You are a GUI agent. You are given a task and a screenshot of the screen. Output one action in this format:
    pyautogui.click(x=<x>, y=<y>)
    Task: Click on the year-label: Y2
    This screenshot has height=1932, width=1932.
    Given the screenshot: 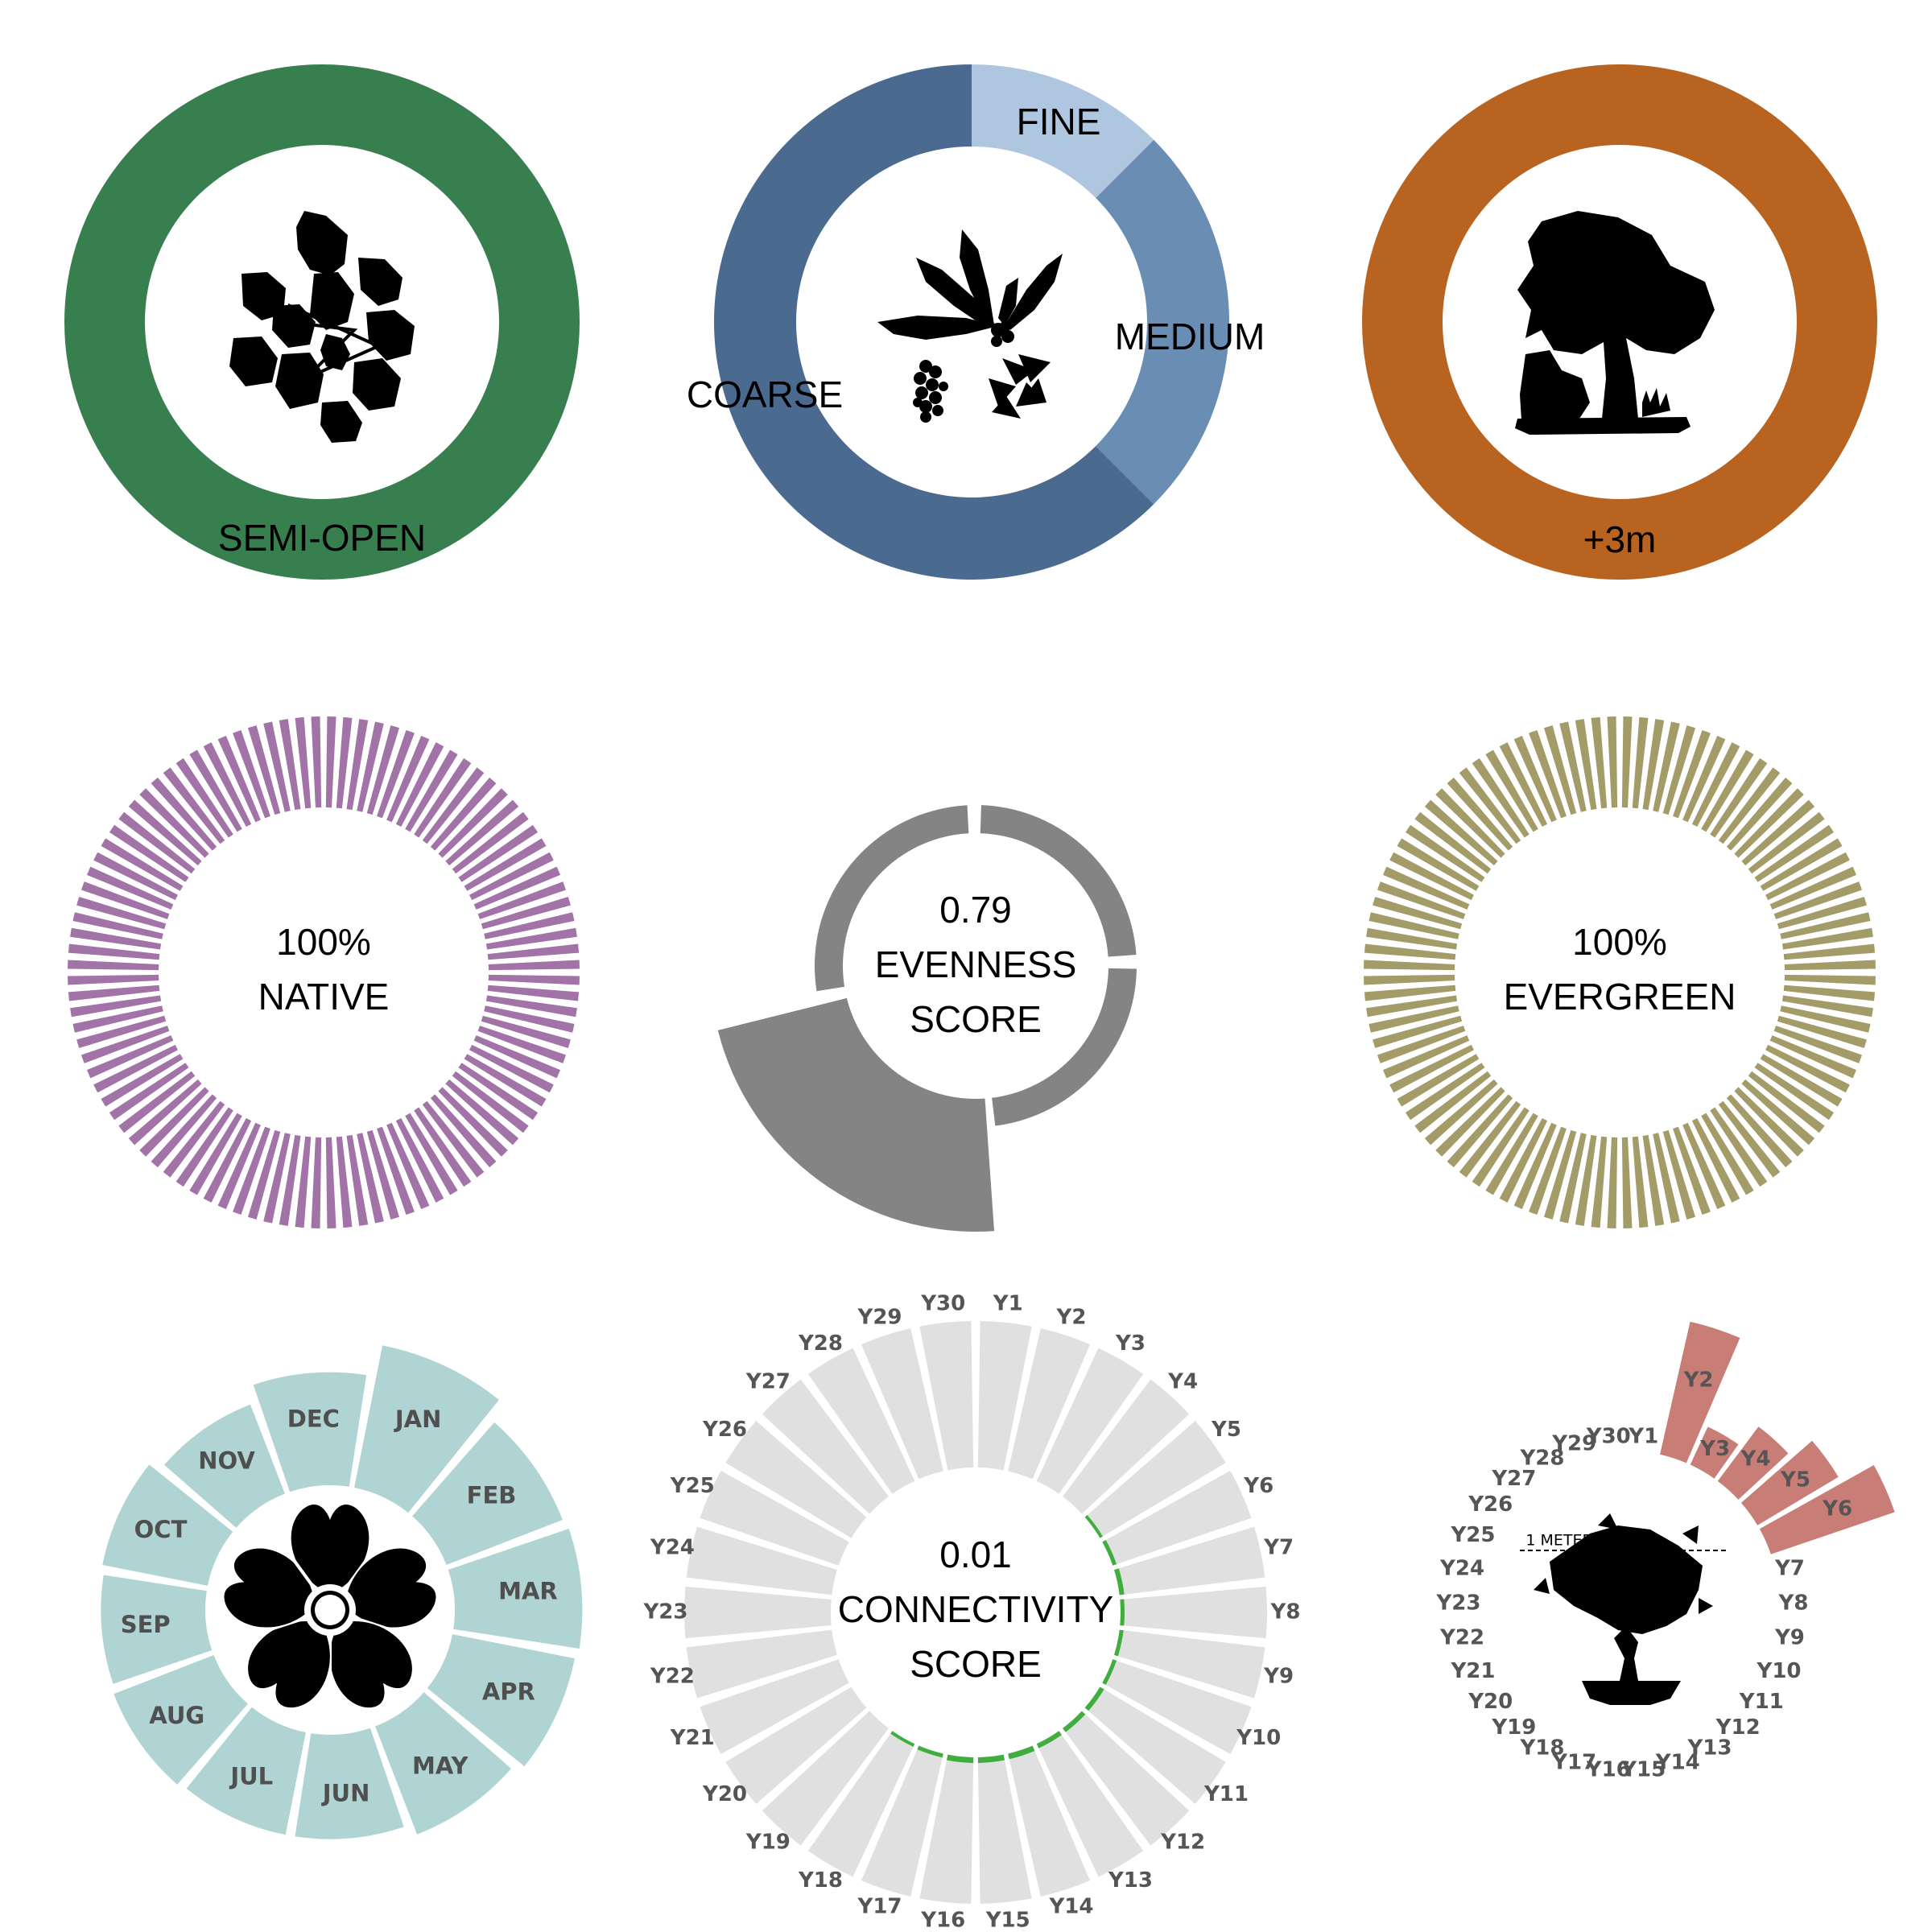 What is the action you would take?
    pyautogui.click(x=1071, y=1317)
    